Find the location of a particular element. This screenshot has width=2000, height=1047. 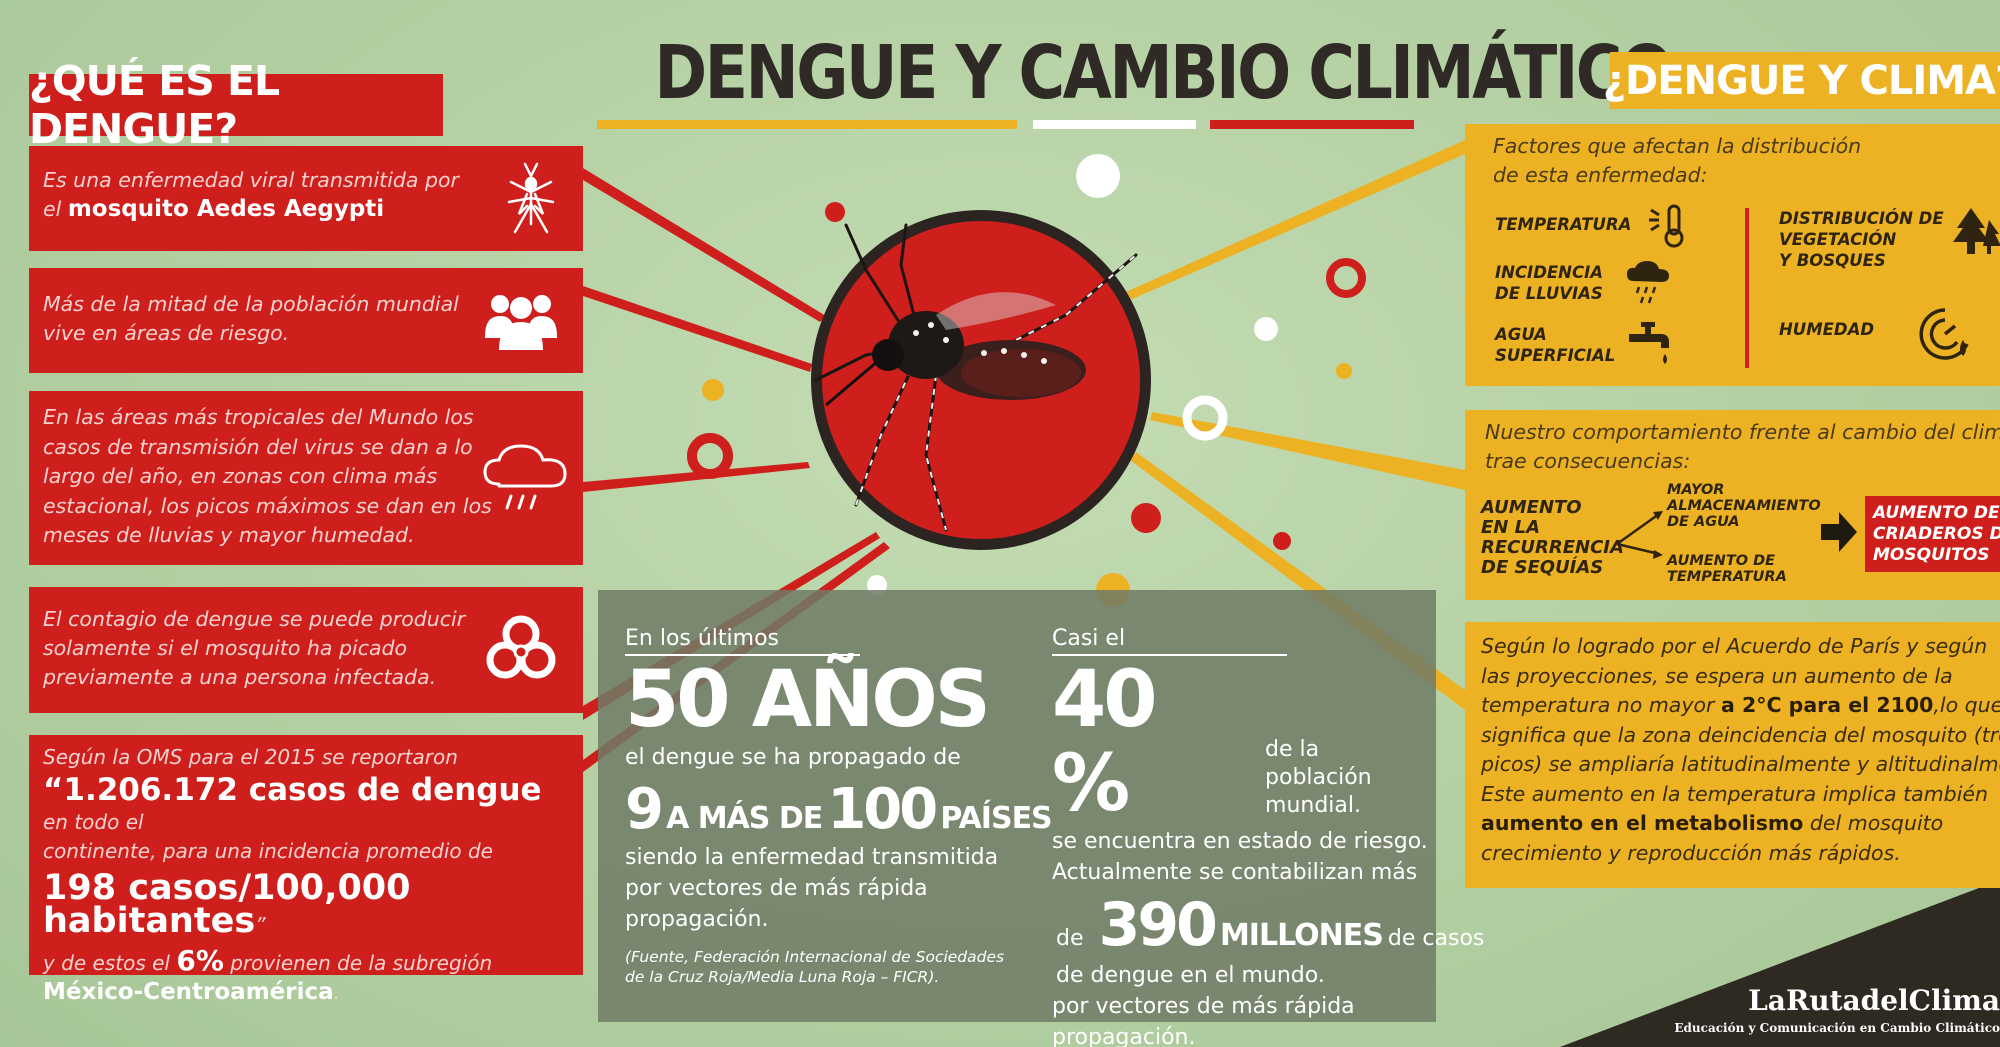

factor-rain-2: DE LLUVIAS is located at coordinates (1549, 293).